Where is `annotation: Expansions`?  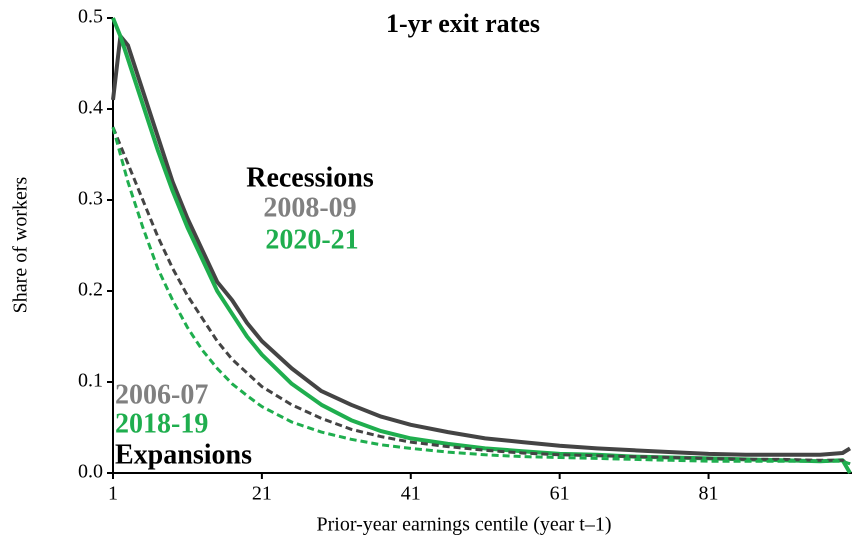
annotation: Expansions is located at coordinates (183, 454).